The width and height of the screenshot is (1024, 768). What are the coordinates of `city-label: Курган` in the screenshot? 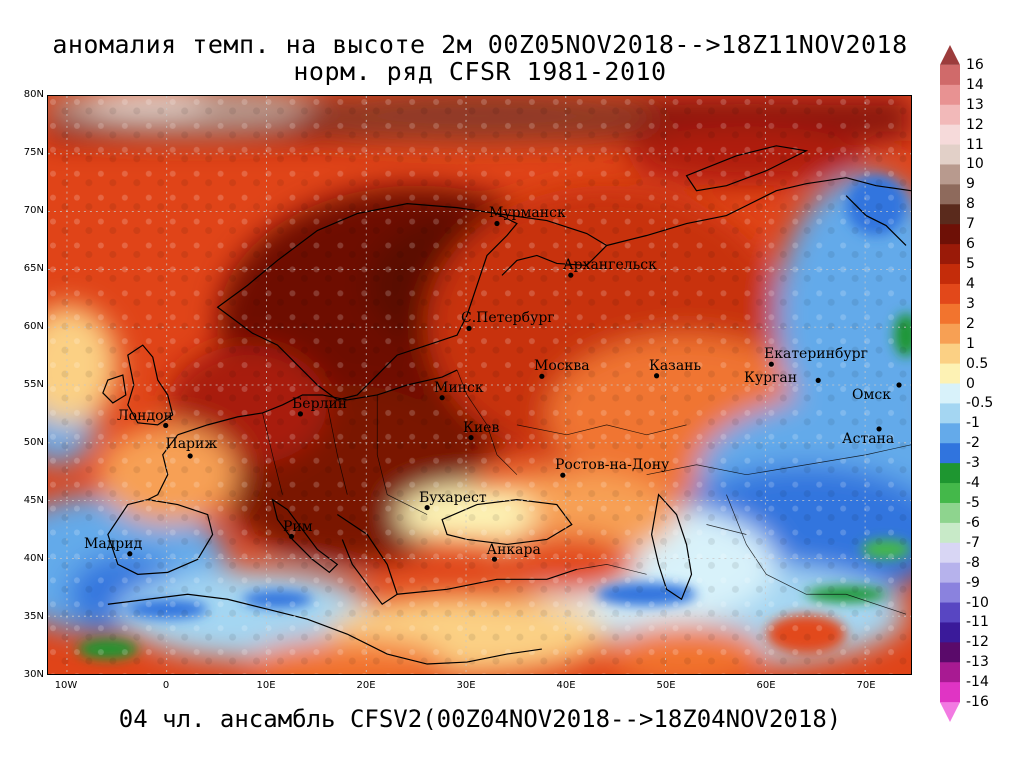 It's located at (771, 378).